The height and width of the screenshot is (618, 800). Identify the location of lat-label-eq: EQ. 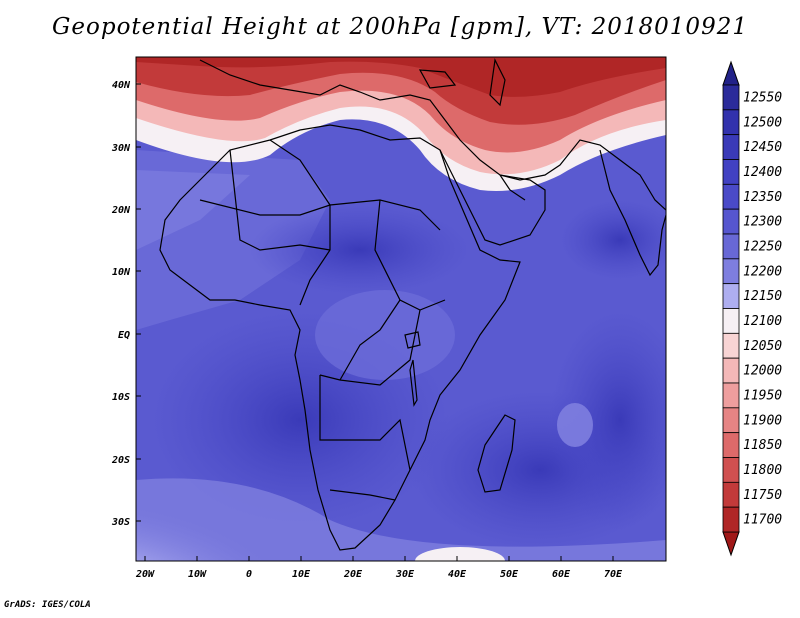
(124, 335).